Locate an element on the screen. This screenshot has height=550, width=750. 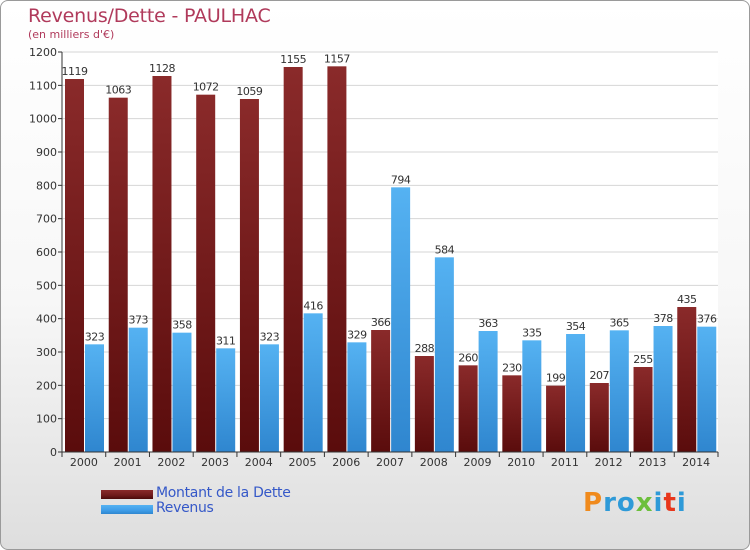
value-label-dette: 435 is located at coordinates (687, 299).